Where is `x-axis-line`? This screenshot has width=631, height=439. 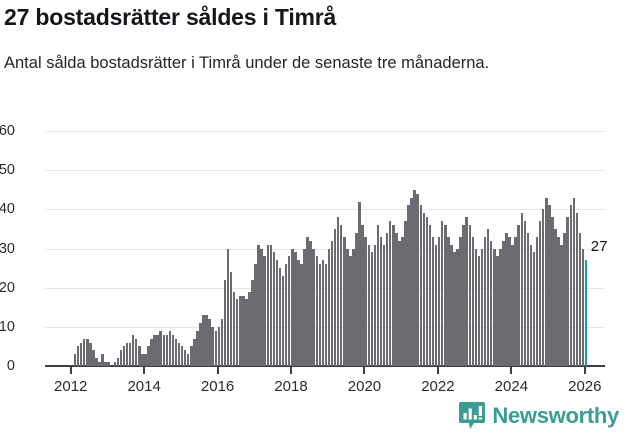
x-axis-line is located at coordinates (325, 366).